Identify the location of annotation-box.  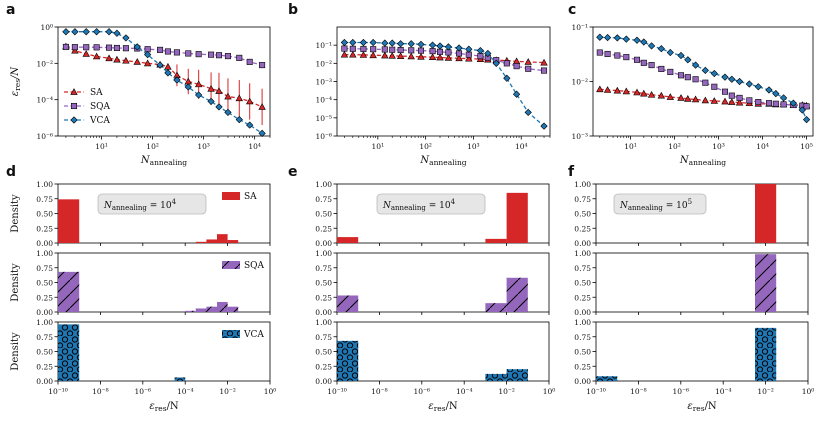
(431, 204).